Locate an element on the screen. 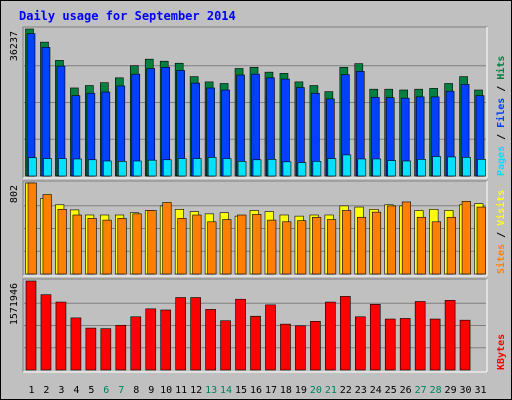 The width and height of the screenshot is (512, 400). x-tick-label: 23 is located at coordinates (361, 390).